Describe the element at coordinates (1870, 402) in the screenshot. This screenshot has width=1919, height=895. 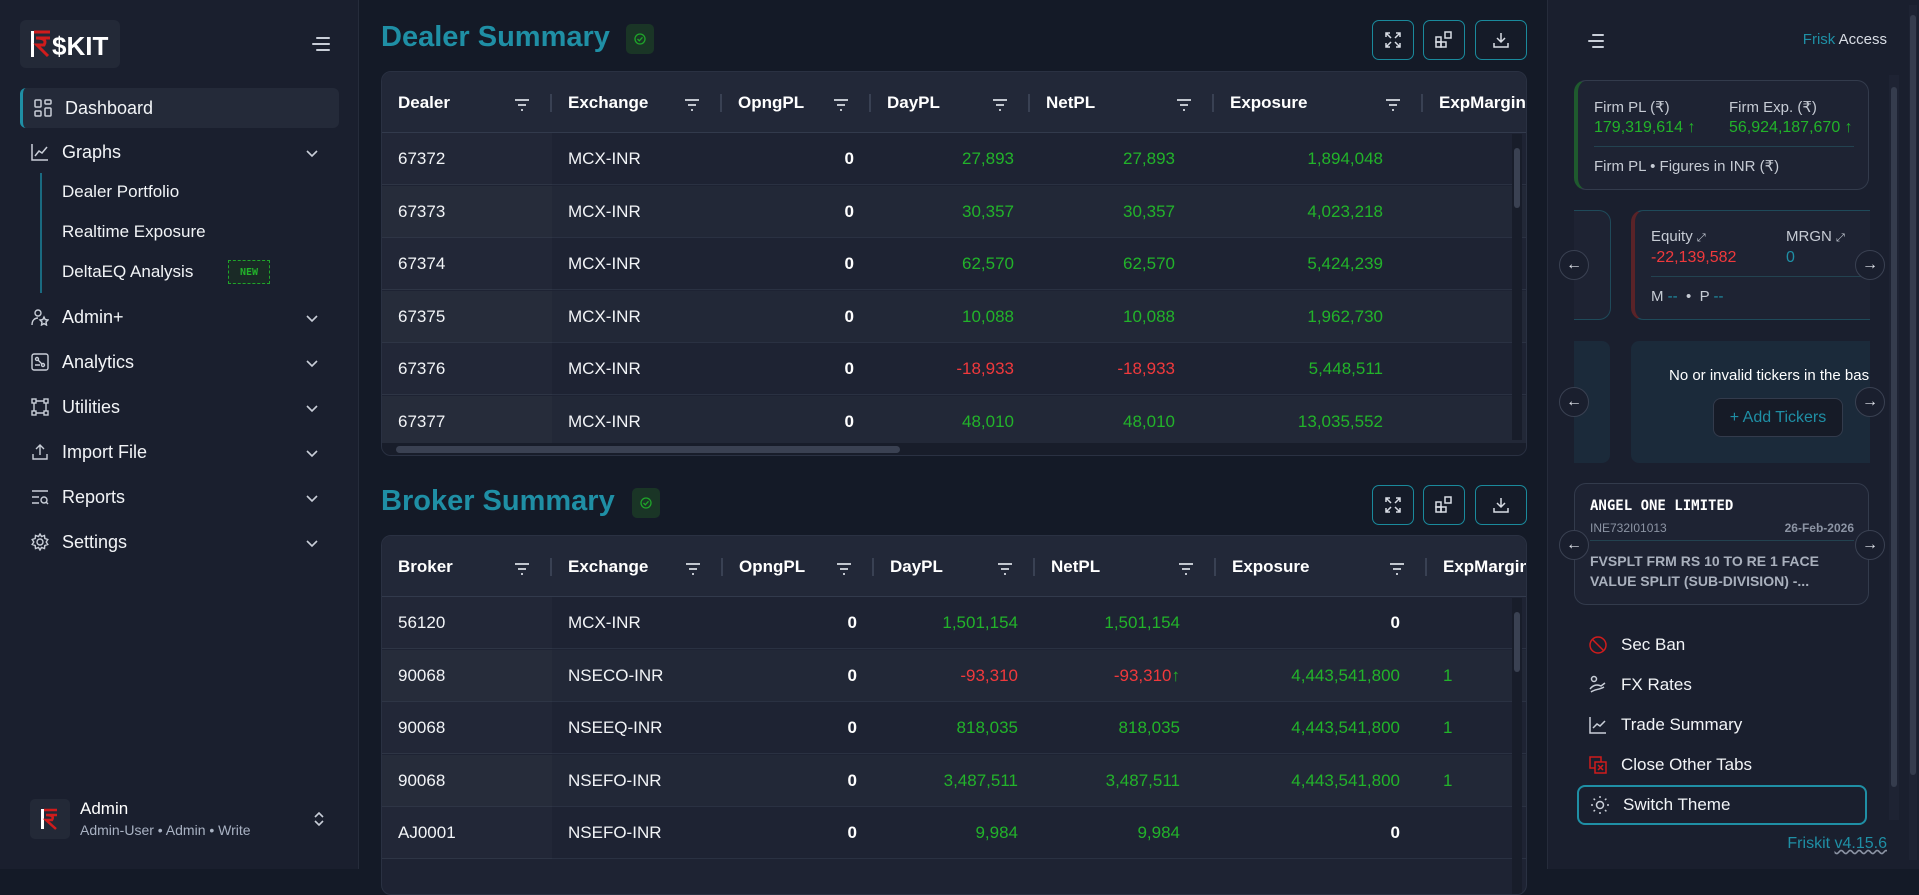
I see `ticker-next-button: →` at that location.